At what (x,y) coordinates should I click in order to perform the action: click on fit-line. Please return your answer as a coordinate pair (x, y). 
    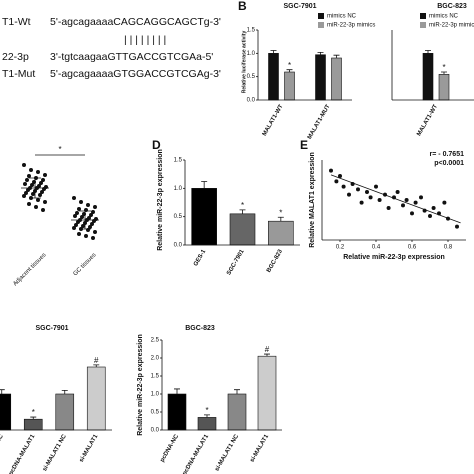
    Looking at the image, I should click on (395, 199).